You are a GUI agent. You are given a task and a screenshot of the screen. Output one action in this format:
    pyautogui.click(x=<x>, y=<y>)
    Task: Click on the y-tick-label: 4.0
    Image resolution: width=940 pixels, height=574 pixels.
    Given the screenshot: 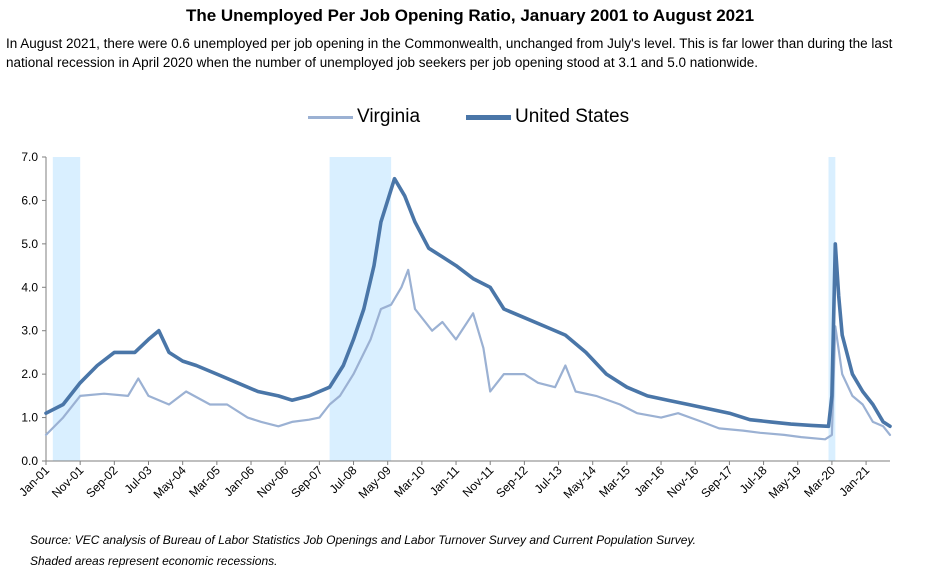 What is the action you would take?
    pyautogui.click(x=29, y=287)
    